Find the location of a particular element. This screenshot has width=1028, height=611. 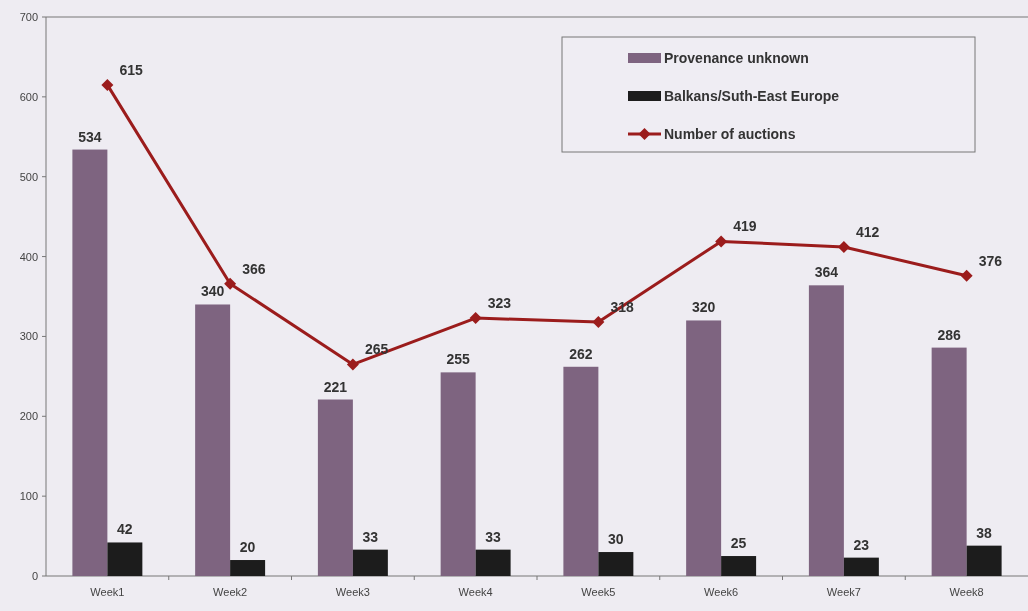

legend-label: Balkans/Suth-East Europe is located at coordinates (752, 96).